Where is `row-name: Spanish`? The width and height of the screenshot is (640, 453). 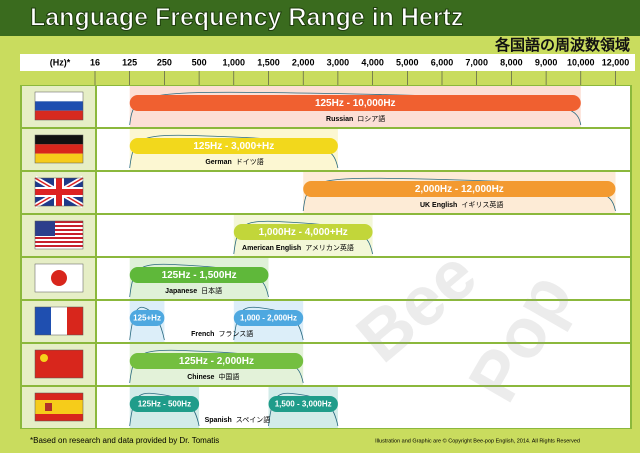
row-name: Spanish is located at coordinates (218, 420).